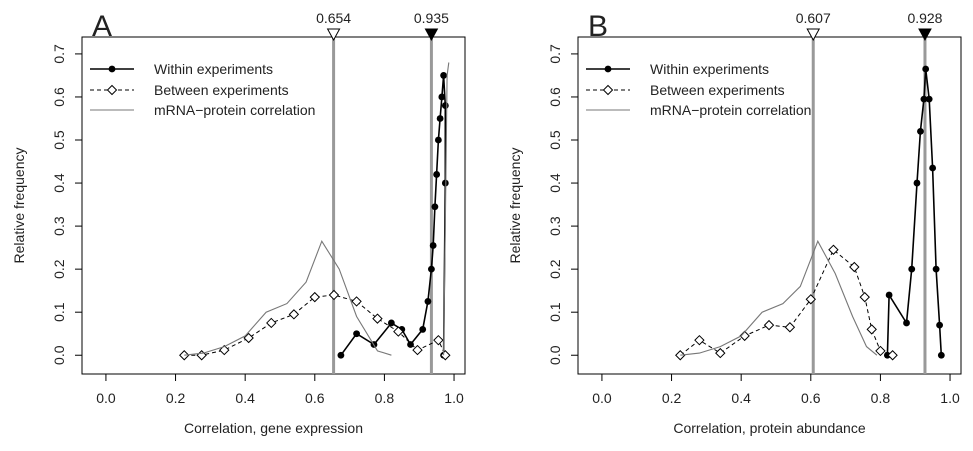  I want to click on reference-label: 0.607, so click(813, 18).